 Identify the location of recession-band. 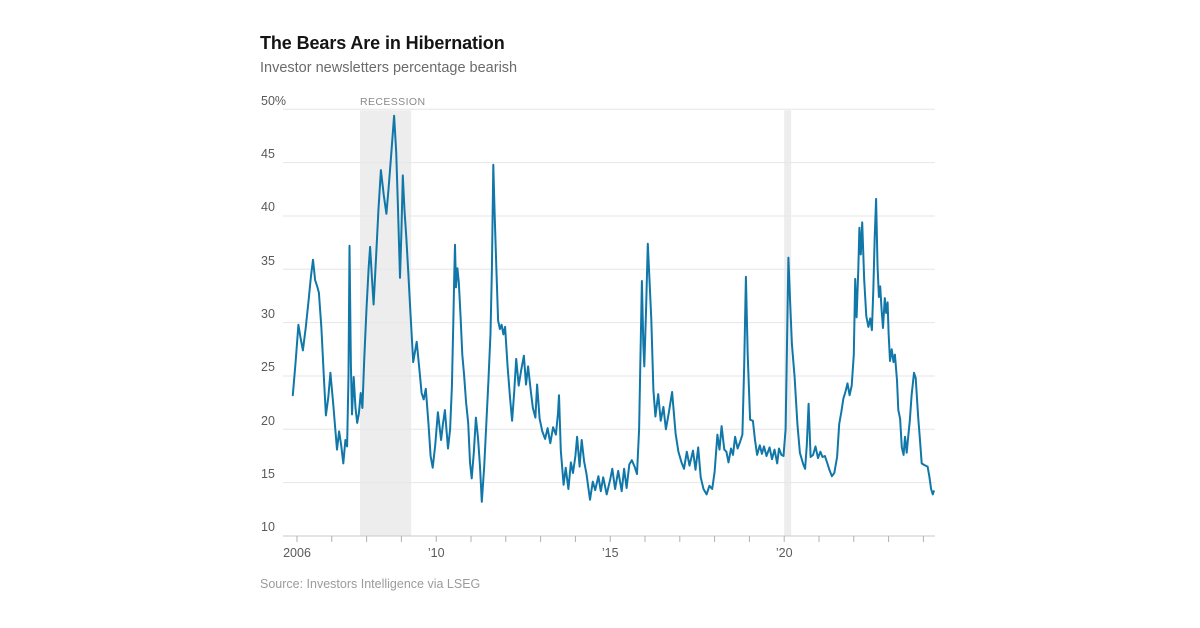
(386, 323).